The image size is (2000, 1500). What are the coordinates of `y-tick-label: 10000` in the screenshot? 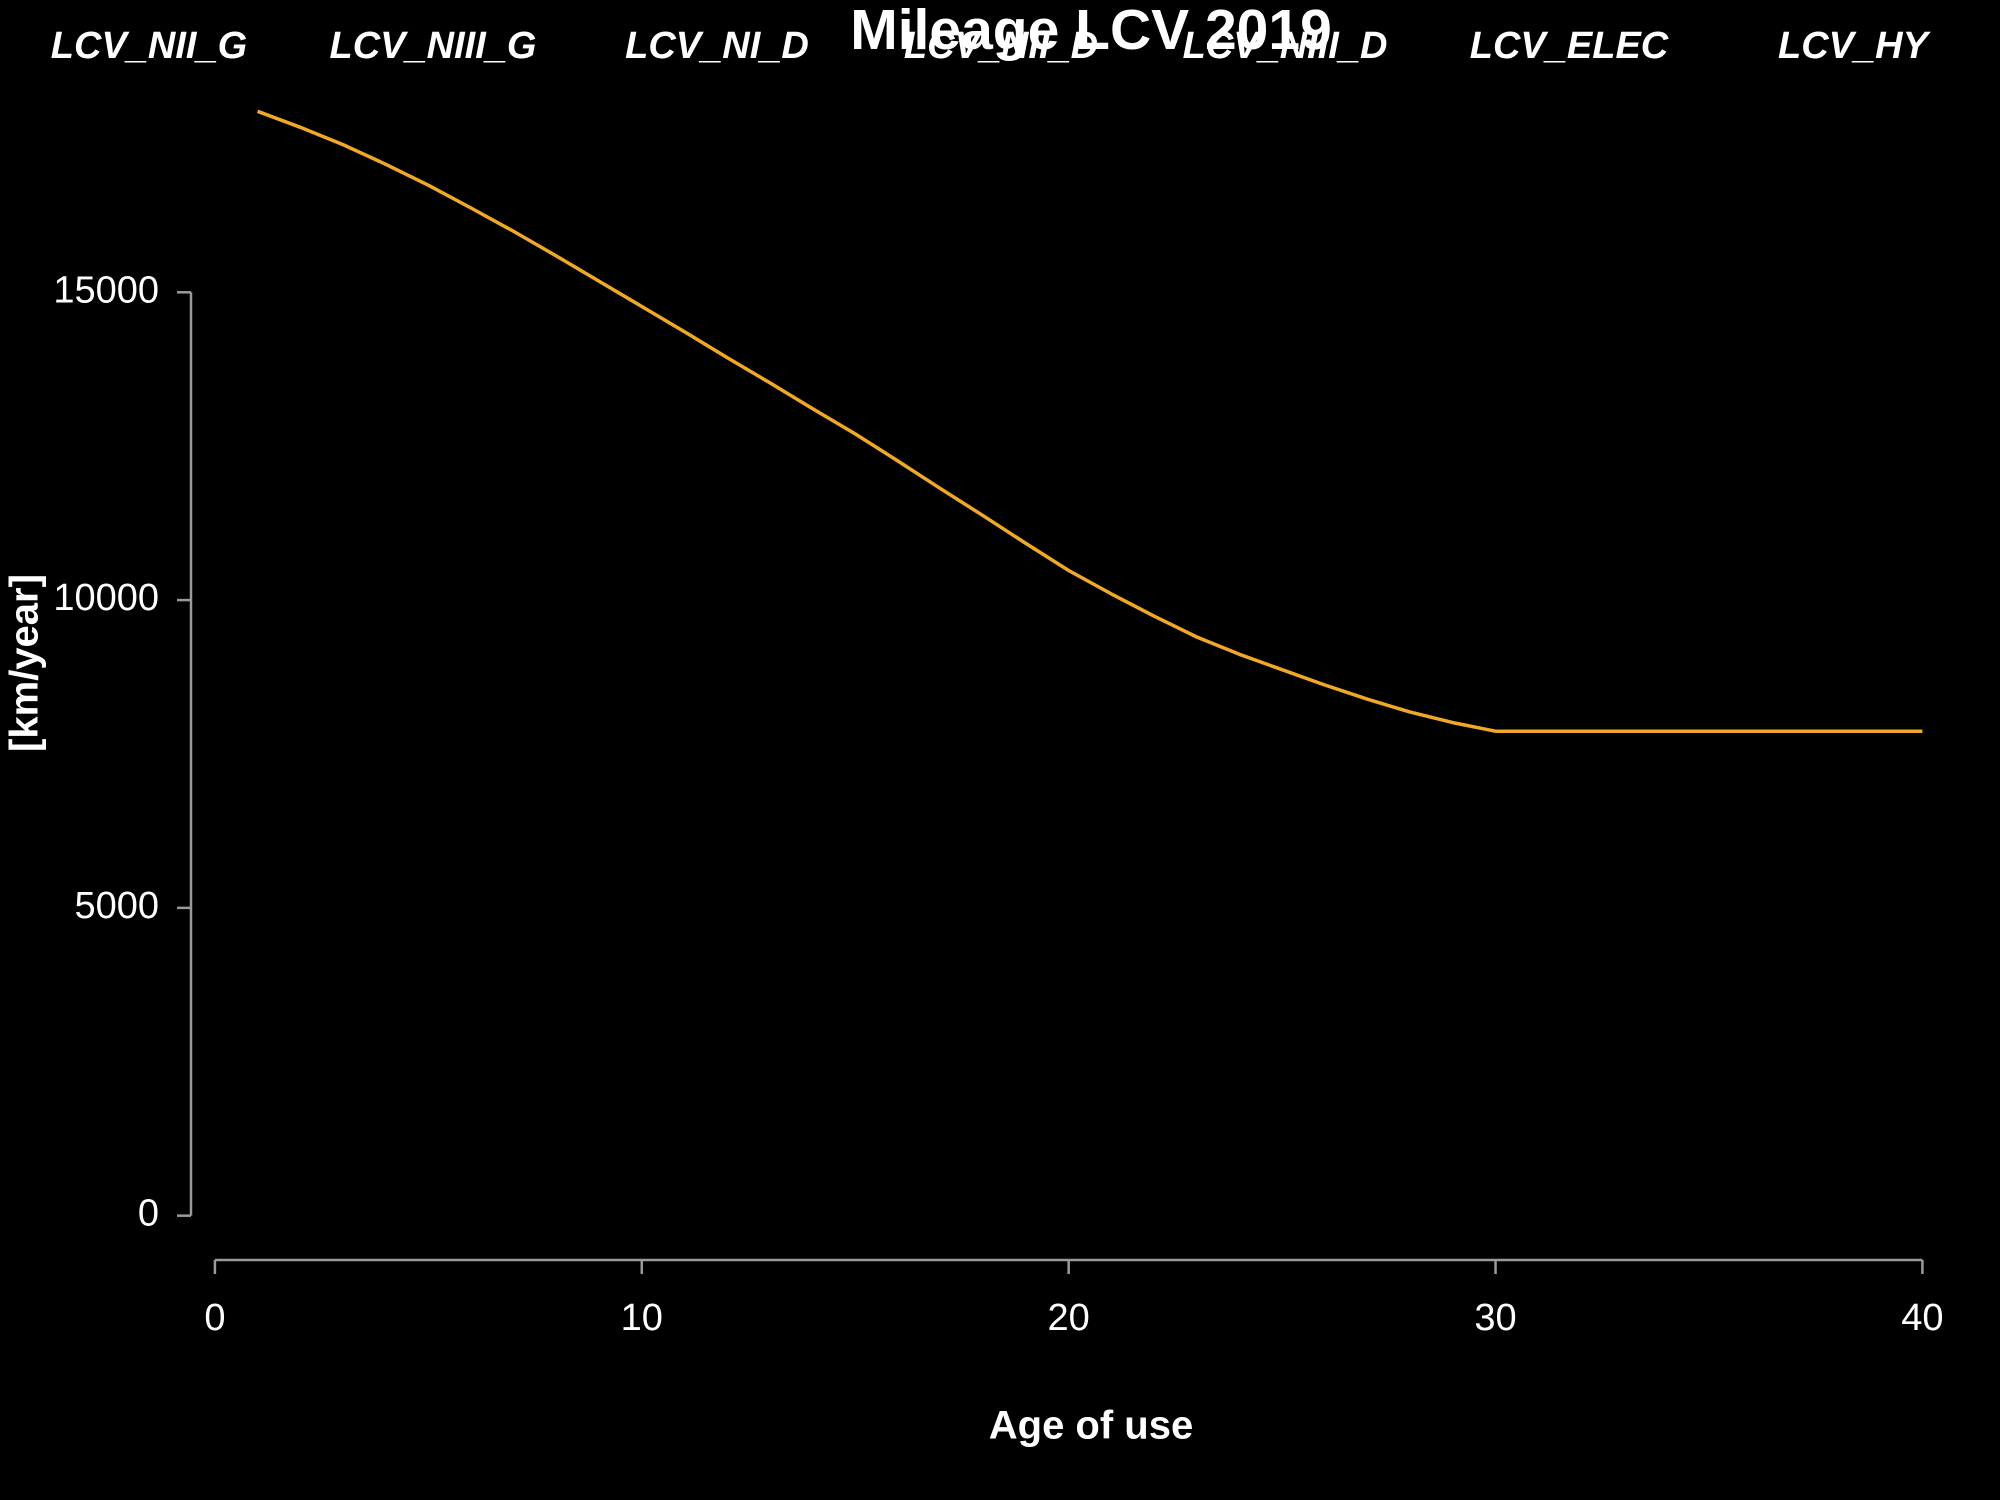 It's located at (106, 598).